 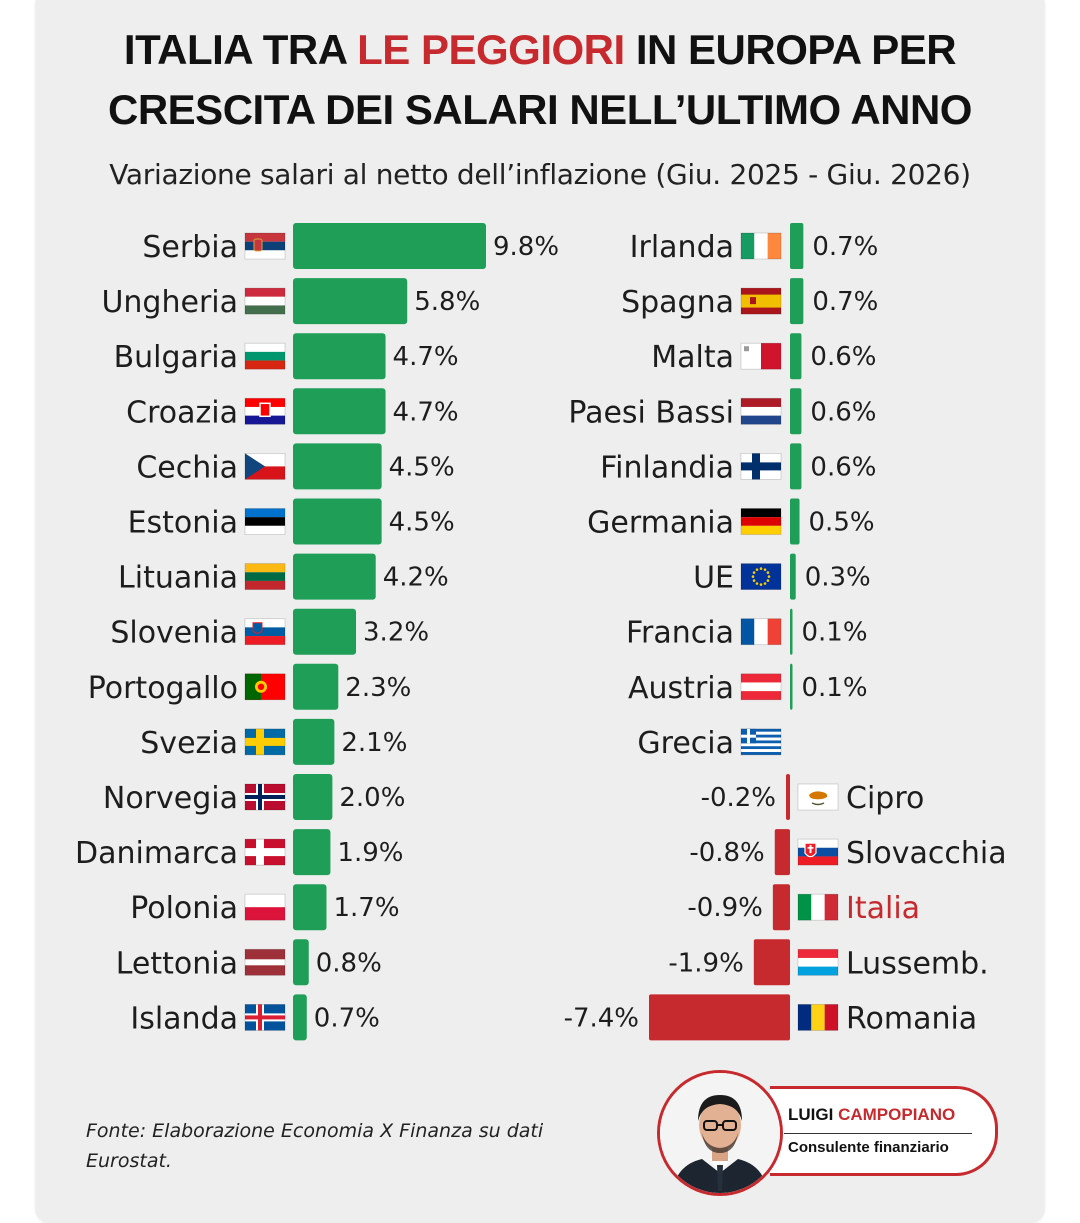 I want to click on value-label-slovenia: 3.2%, so click(x=396, y=633).